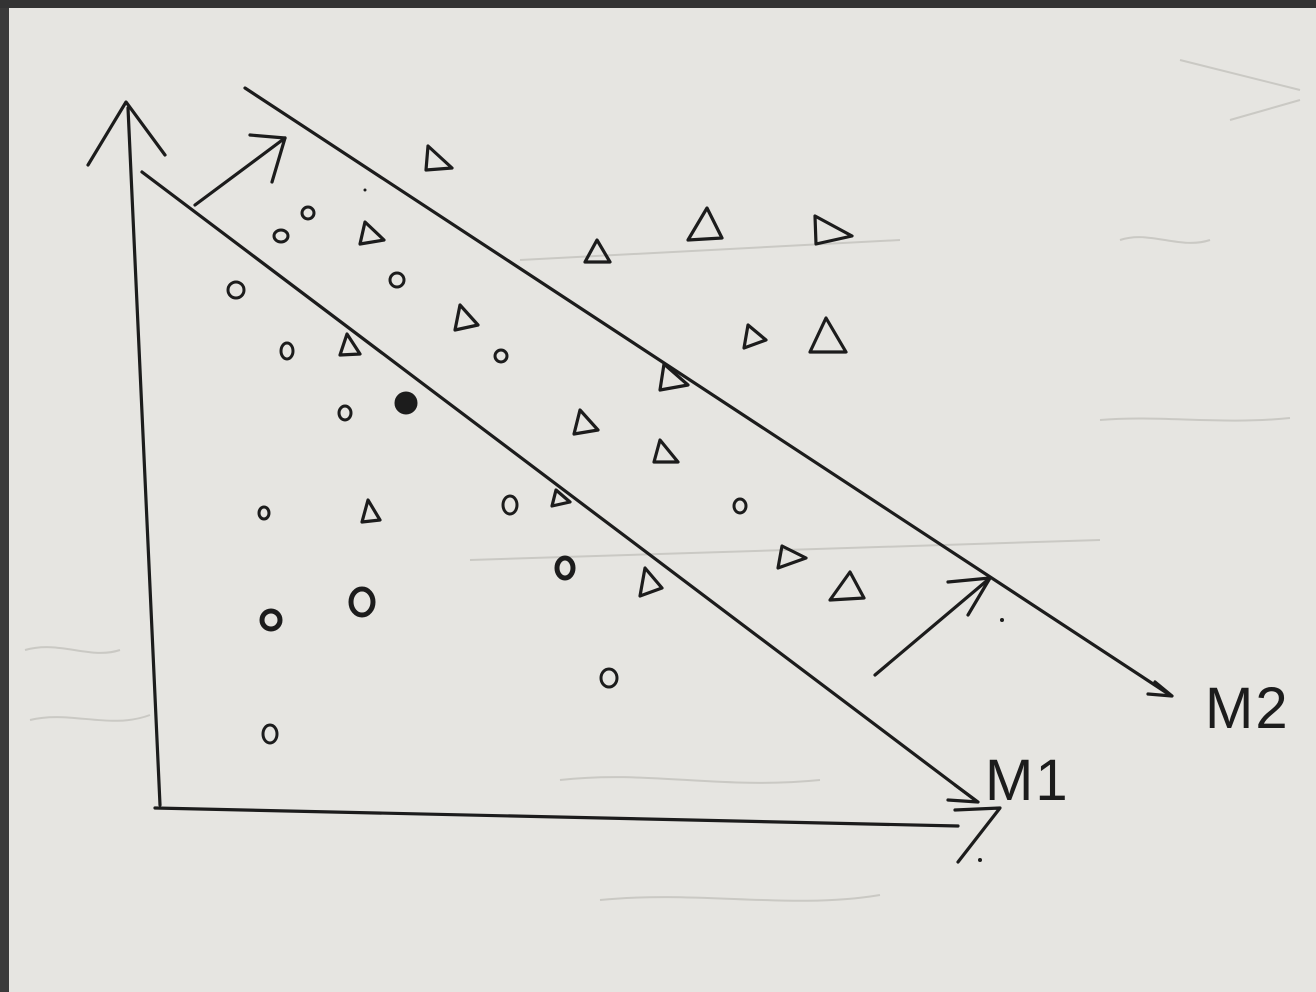 Image resolution: width=1316 pixels, height=992 pixels. I want to click on y-axis-line, so click(144, 456).